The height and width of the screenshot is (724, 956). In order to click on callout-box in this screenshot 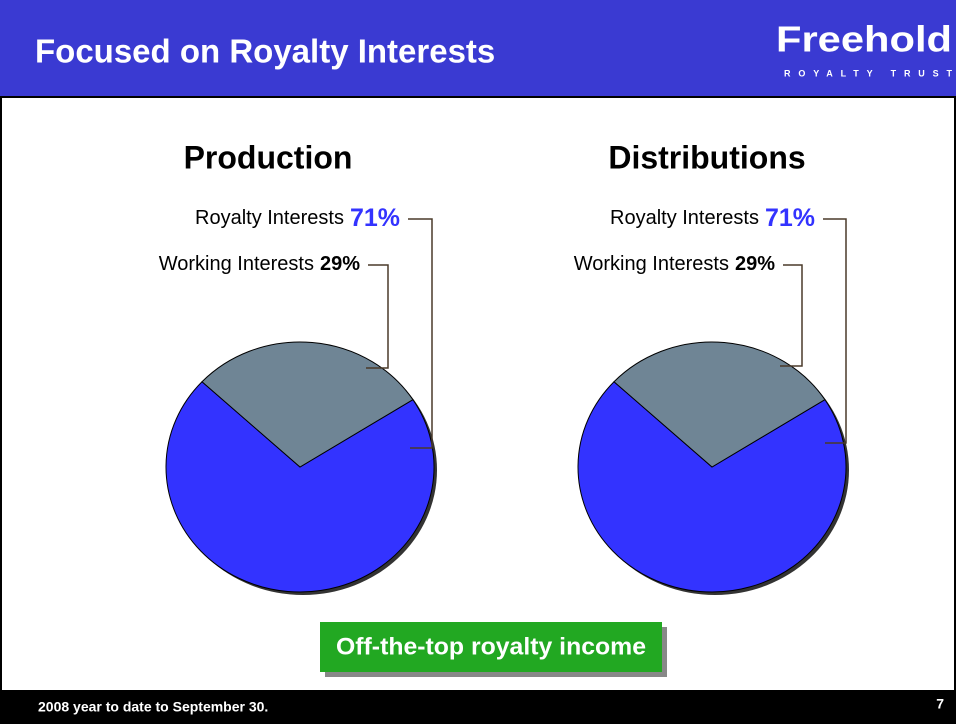, I will do `click(491, 647)`.